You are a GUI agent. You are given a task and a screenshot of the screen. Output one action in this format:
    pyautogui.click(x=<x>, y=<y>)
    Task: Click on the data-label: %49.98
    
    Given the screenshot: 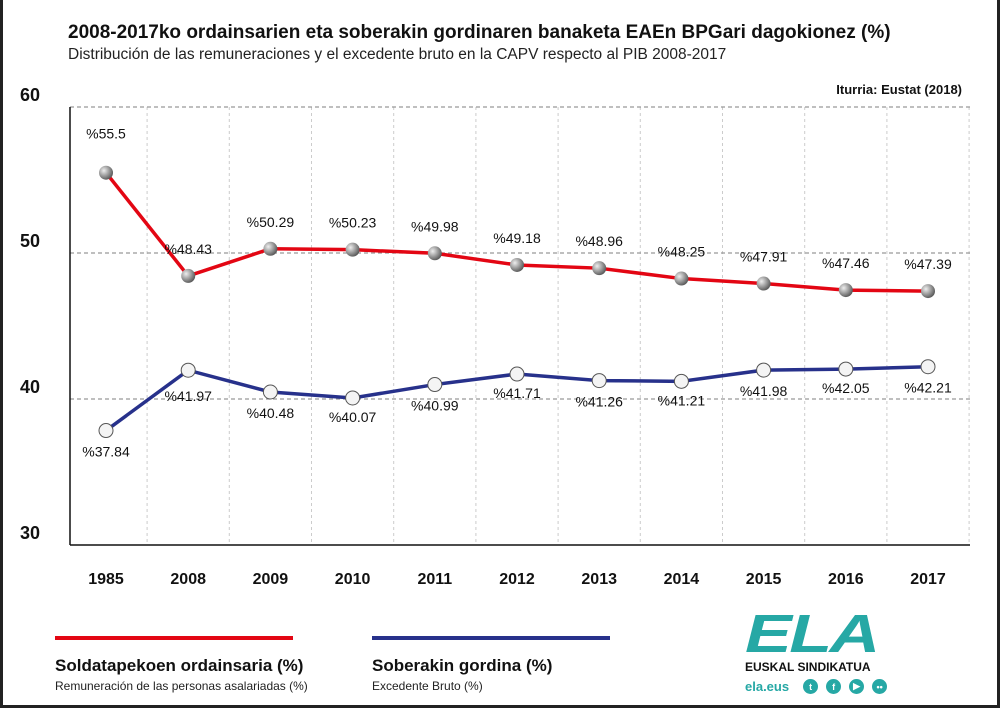 What is the action you would take?
    pyautogui.click(x=435, y=226)
    